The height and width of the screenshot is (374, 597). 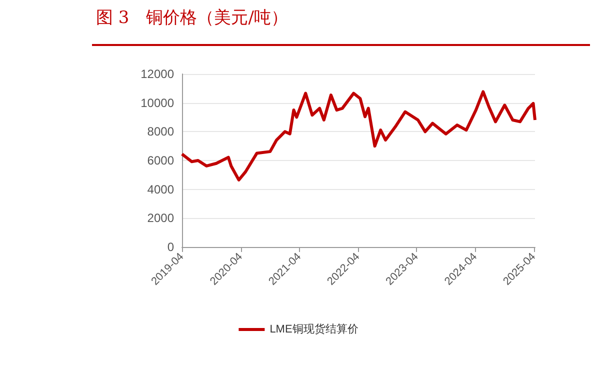 What do you see at coordinates (157, 74) in the screenshot?
I see `y-tick-label: 12000` at bounding box center [157, 74].